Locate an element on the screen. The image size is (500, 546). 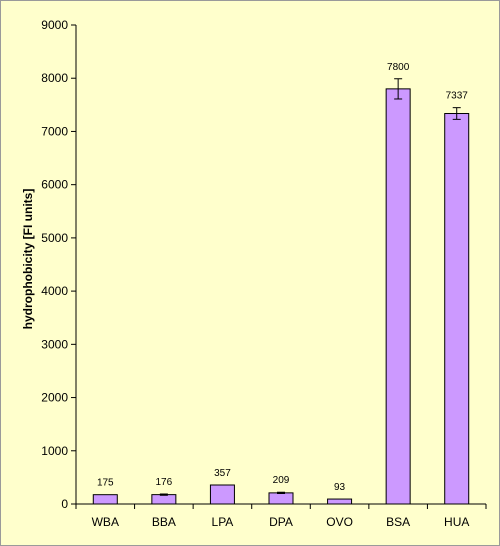
y-tick-label: 5000 is located at coordinates (54, 238).